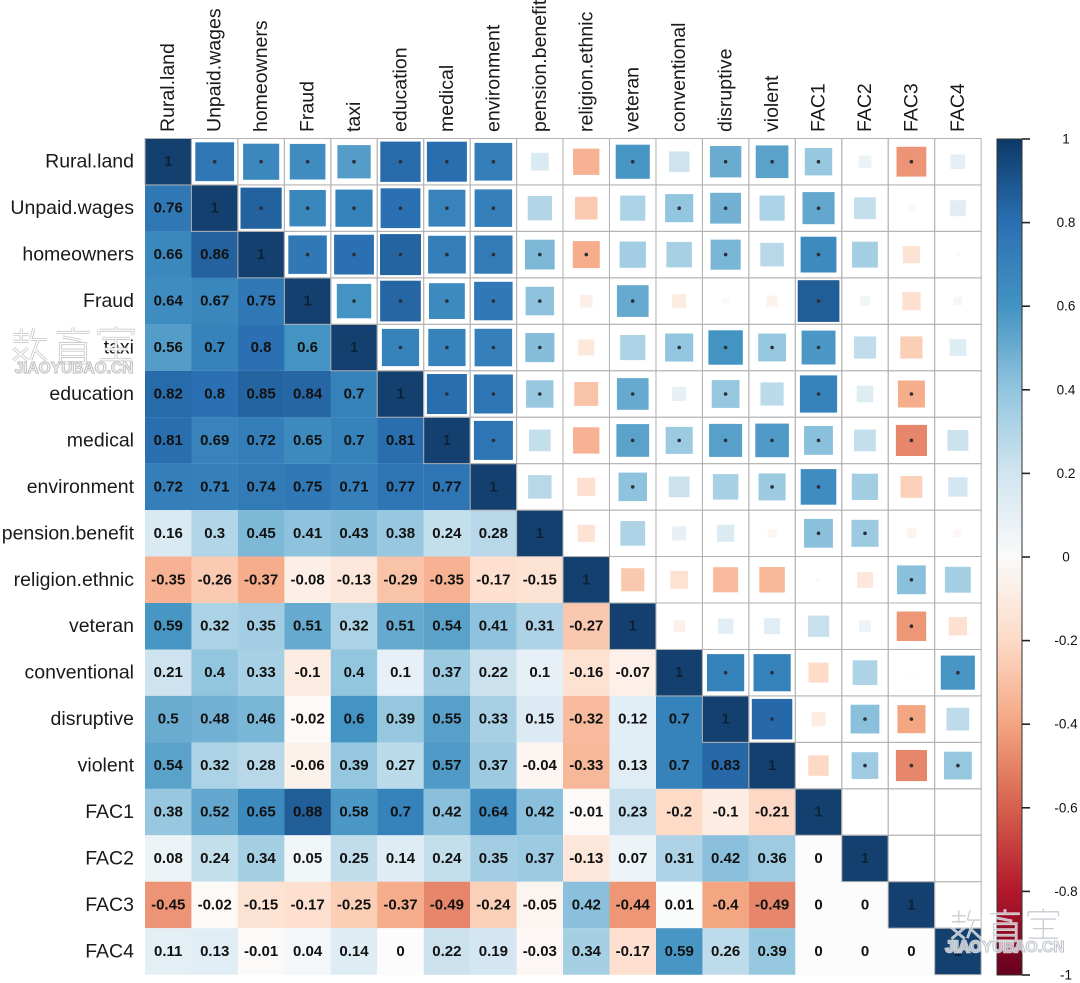  What do you see at coordinates (308, 672) in the screenshot?
I see `svg-text: -0.1` at bounding box center [308, 672].